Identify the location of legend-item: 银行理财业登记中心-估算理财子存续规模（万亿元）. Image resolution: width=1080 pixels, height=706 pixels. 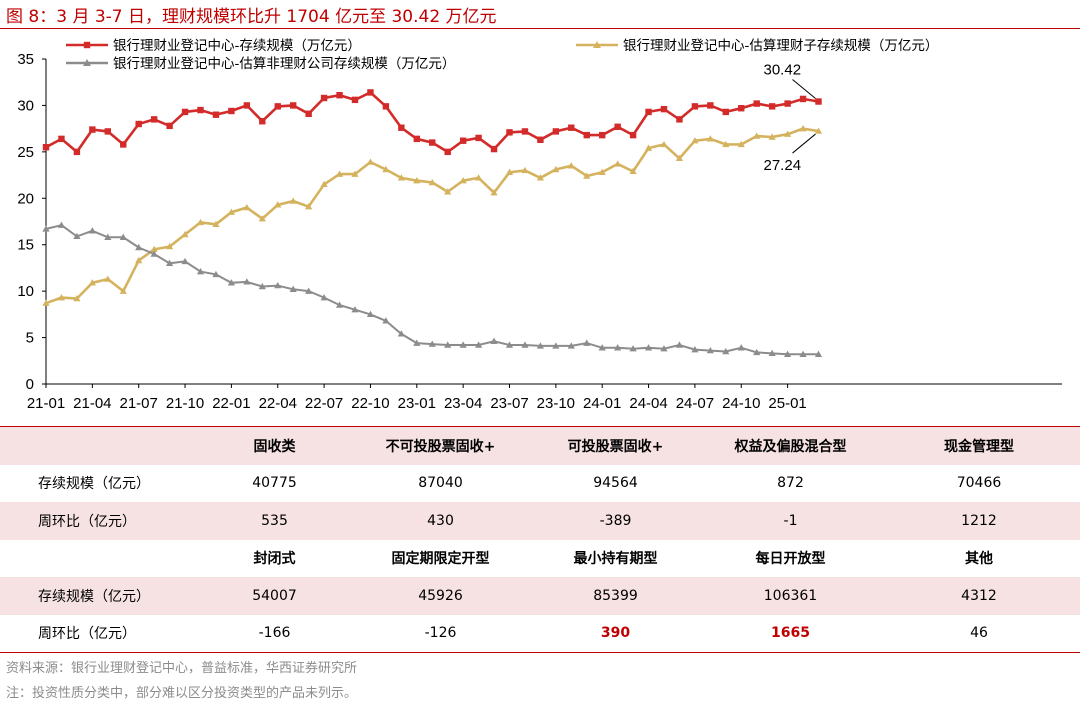
(757, 46).